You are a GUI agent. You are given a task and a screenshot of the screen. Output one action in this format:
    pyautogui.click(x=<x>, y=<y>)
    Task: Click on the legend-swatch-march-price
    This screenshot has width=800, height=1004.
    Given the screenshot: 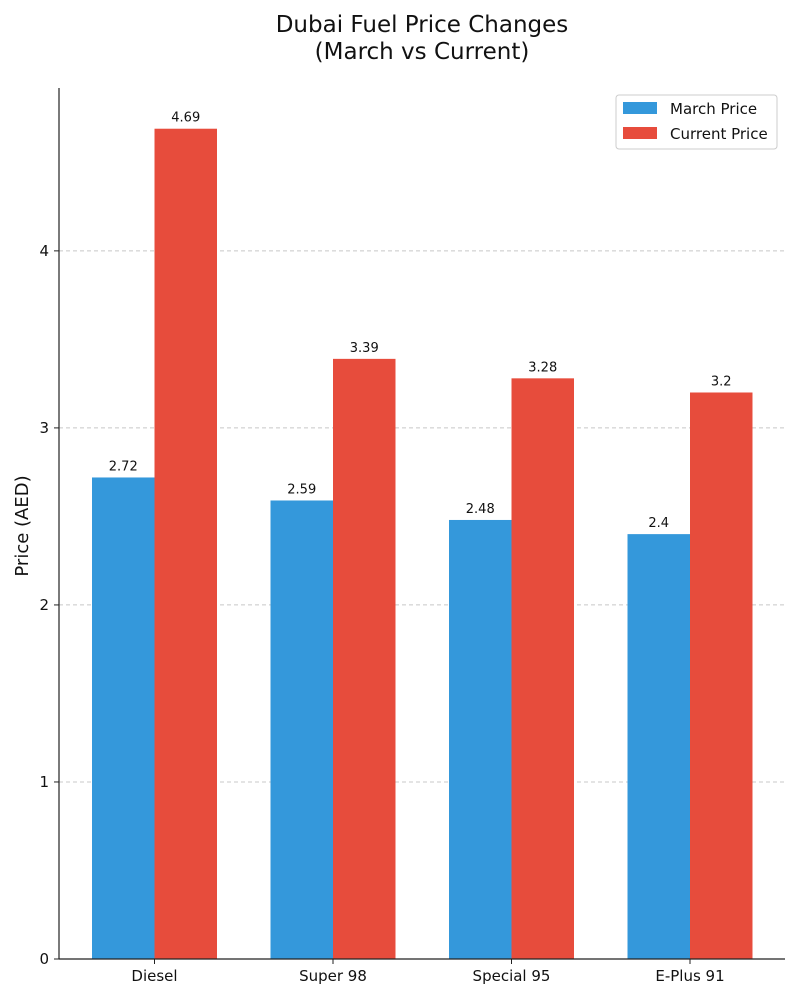 What is the action you would take?
    pyautogui.click(x=640, y=108)
    